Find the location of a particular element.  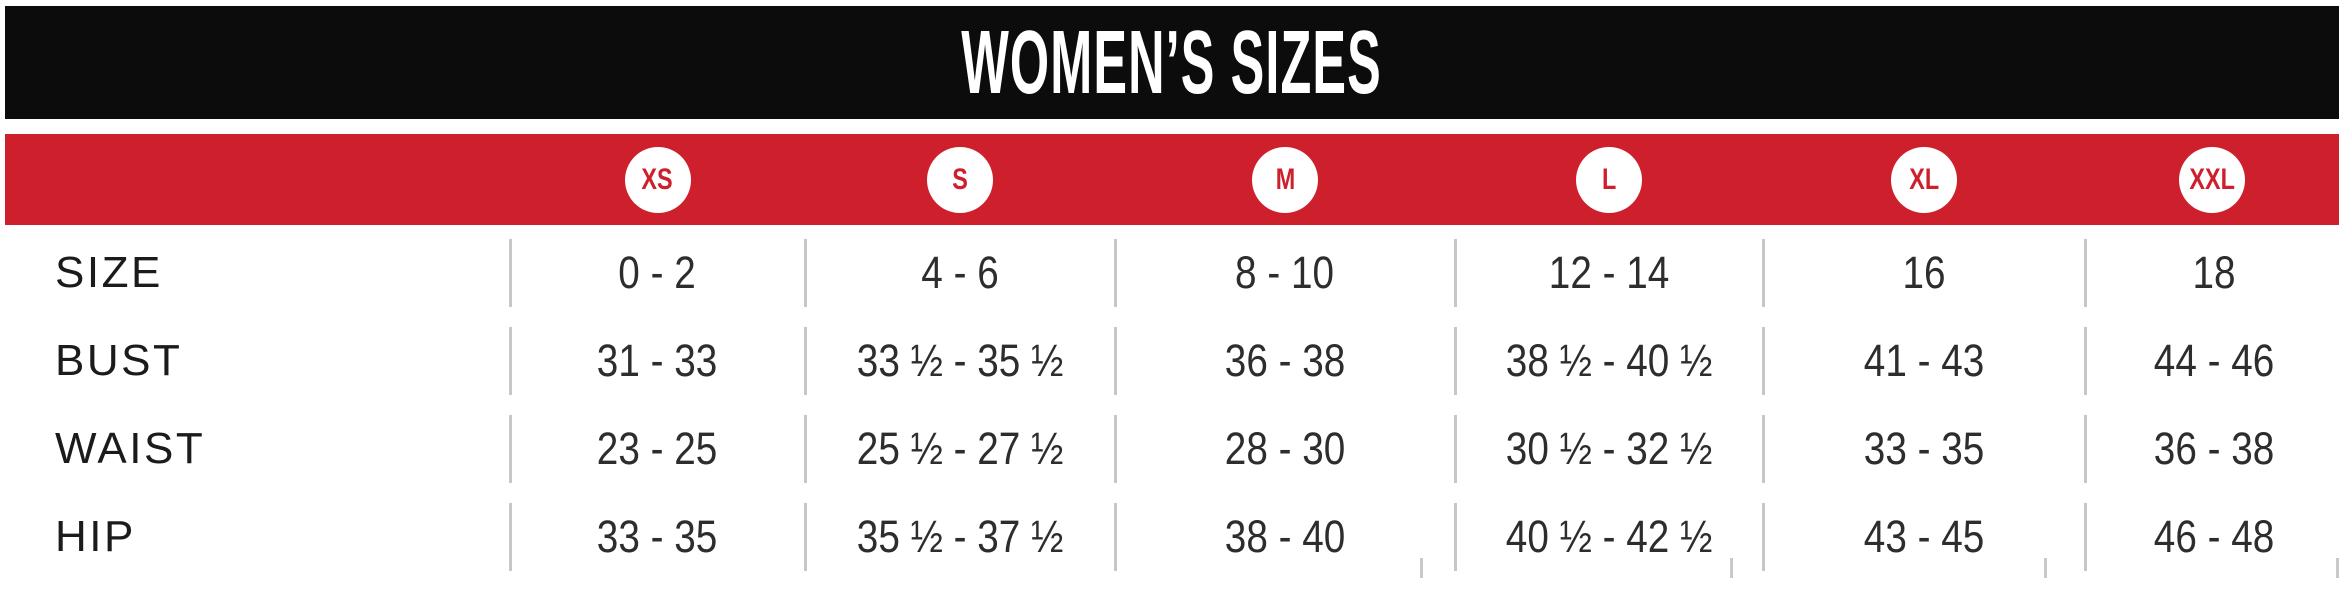

cell-waist-l: 30 ½ - 32 ½ is located at coordinates (1608, 449).